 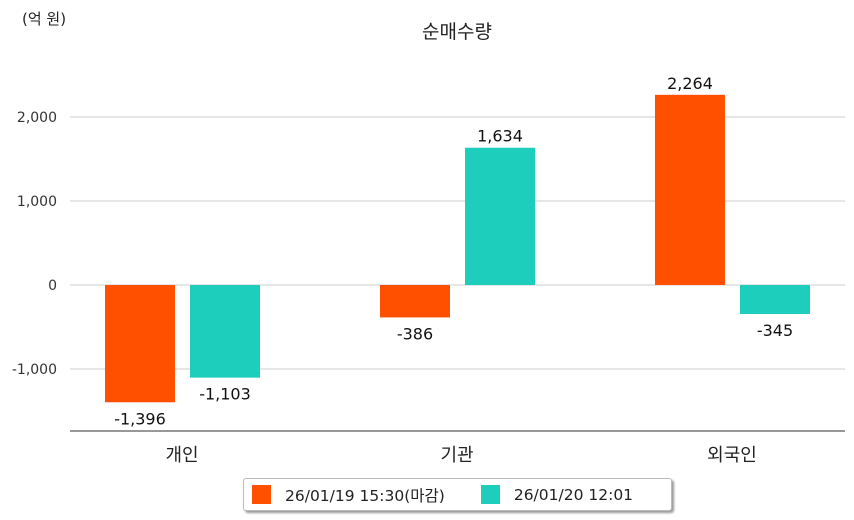 What do you see at coordinates (365, 495) in the screenshot?
I see `legend-label: 26/01/19 15:30(마감)` at bounding box center [365, 495].